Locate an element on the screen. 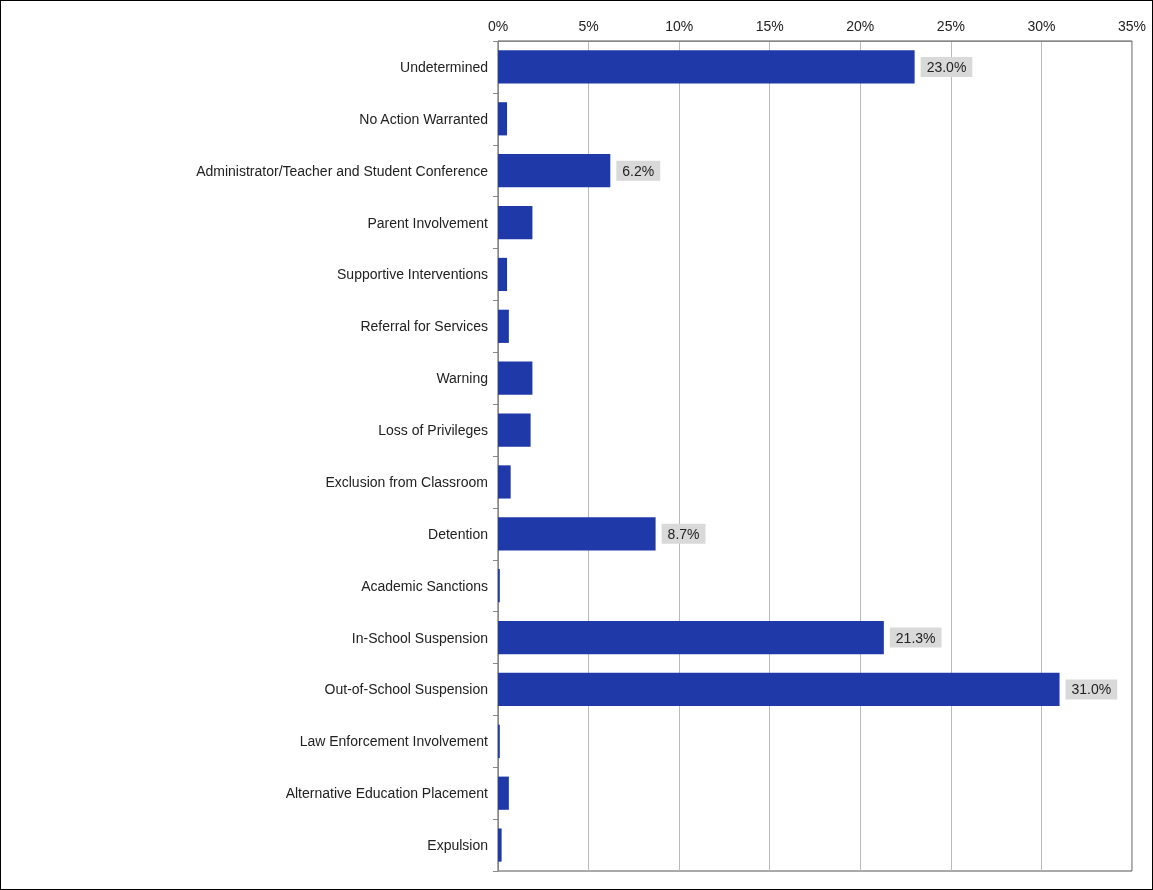 The height and width of the screenshot is (890, 1153). y-tick-label: Supportive Interventions is located at coordinates (412, 274).